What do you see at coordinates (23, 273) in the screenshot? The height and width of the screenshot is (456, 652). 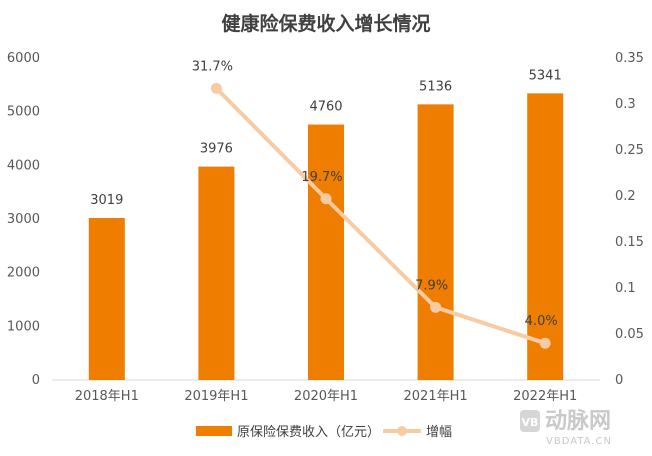 I see `y-left-tick-label: 2000` at bounding box center [23, 273].